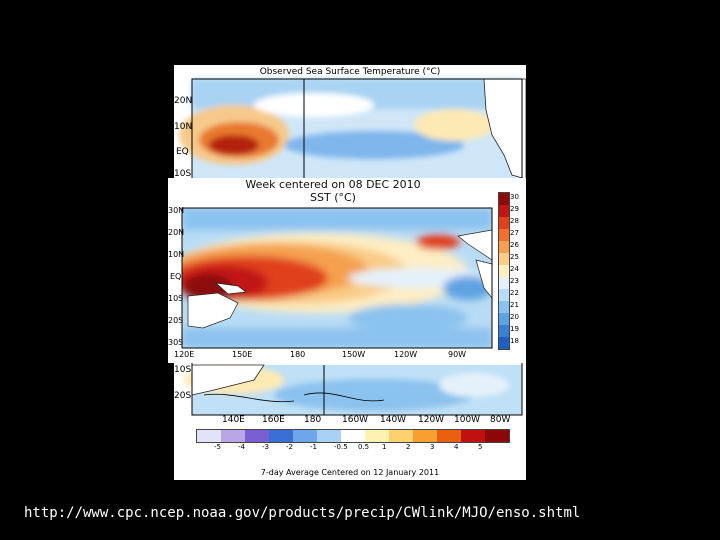 Image resolution: width=720 pixels, height=540 pixels. Describe the element at coordinates (514, 257) in the screenshot. I see `sst-colorbar-tick: 25` at that location.